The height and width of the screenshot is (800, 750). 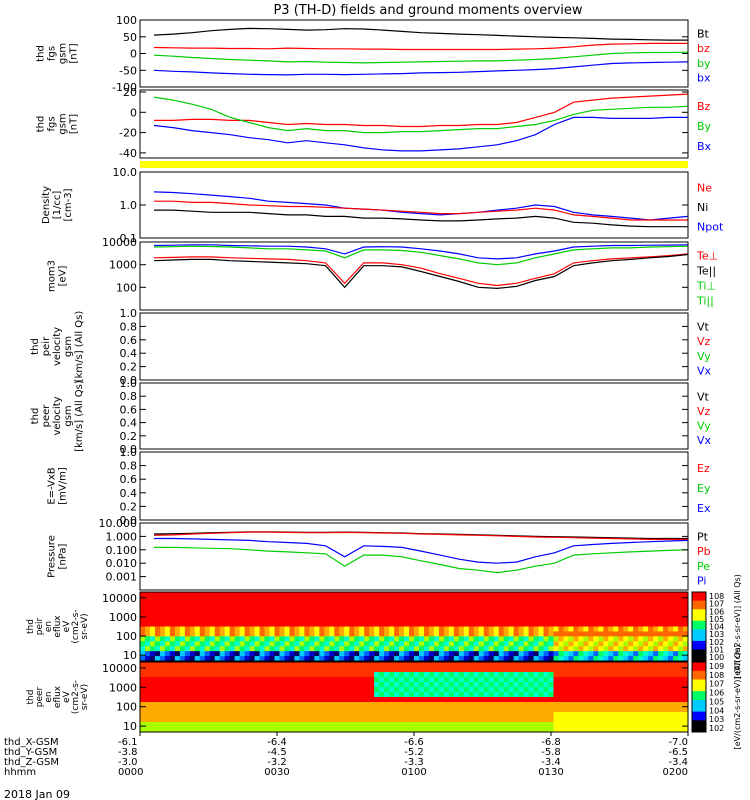 What do you see at coordinates (52, 276) in the screenshot?
I see `temperature-ylabel: mom3` at bounding box center [52, 276].